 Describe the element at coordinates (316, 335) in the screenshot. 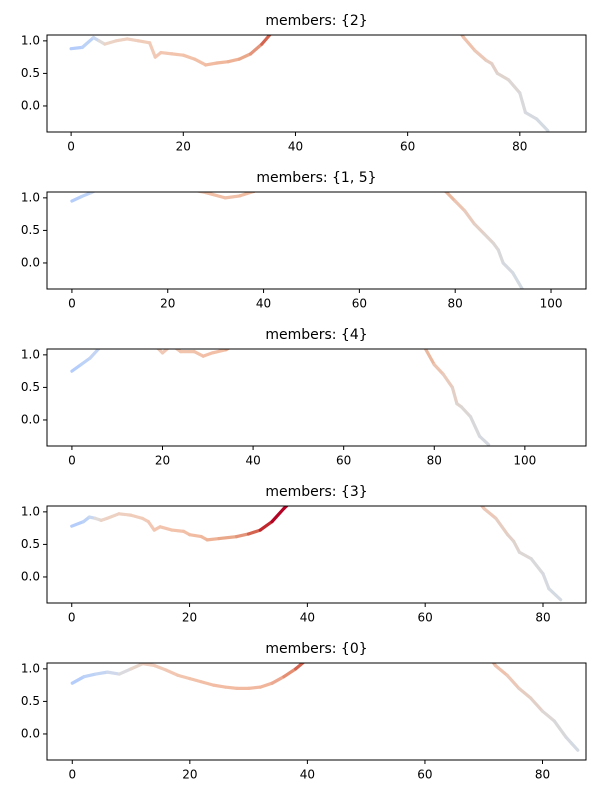

I see `subplot-title: members: {4}` at that location.